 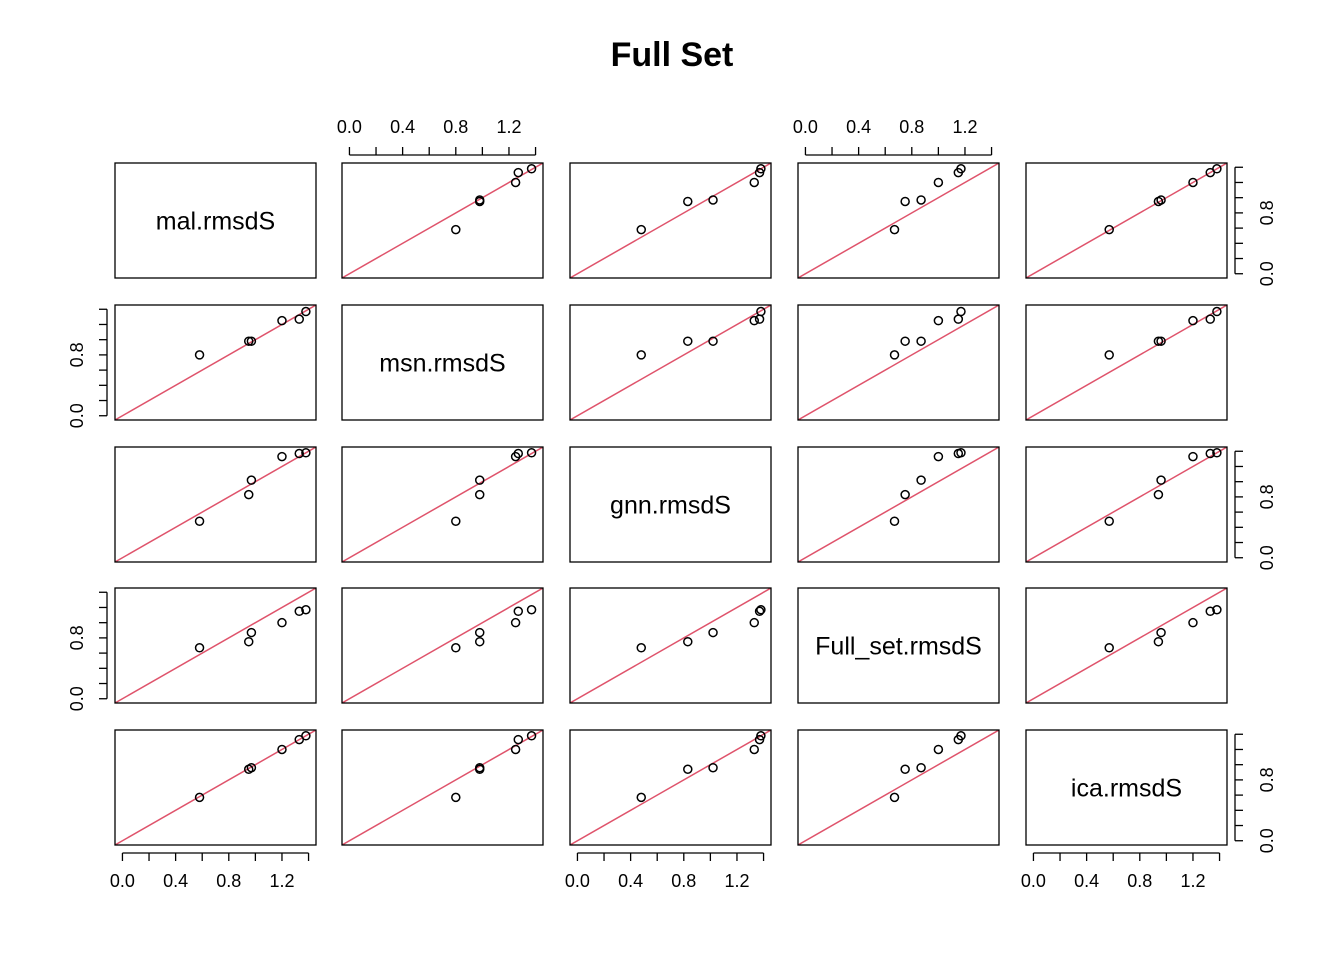 I want to click on panel-mal.rmsdS-vs-gnn.rmsdS, so click(x=670, y=220).